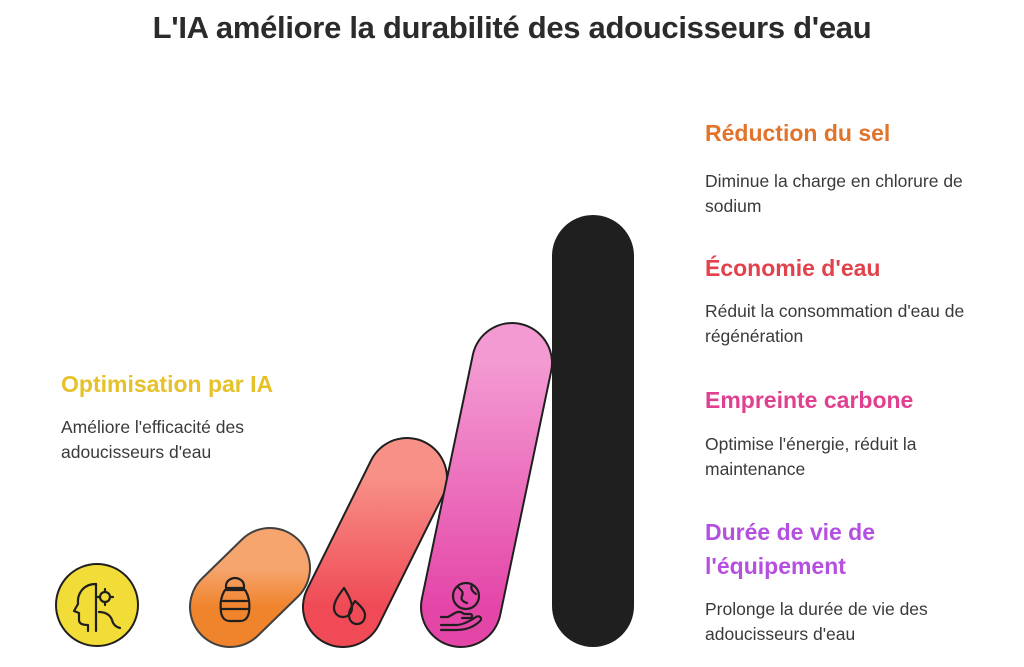 This screenshot has width=1024, height=667. What do you see at coordinates (594, 605) in the screenshot?
I see `heart-gear-icon` at bounding box center [594, 605].